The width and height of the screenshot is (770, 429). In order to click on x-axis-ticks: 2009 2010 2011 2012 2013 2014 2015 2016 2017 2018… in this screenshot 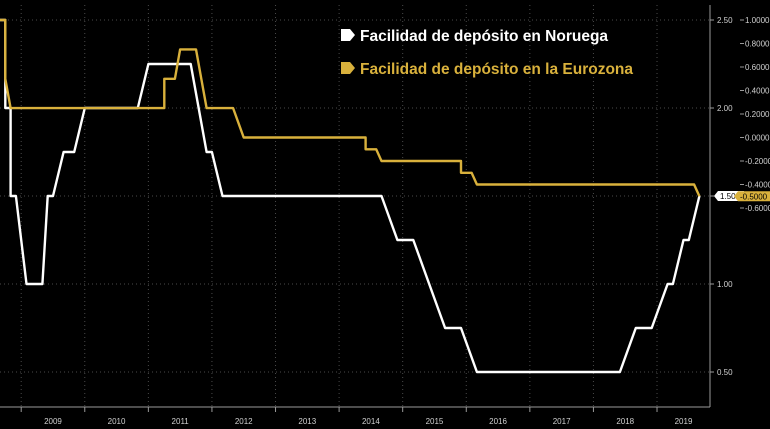, I will do `click(368, 421)`.